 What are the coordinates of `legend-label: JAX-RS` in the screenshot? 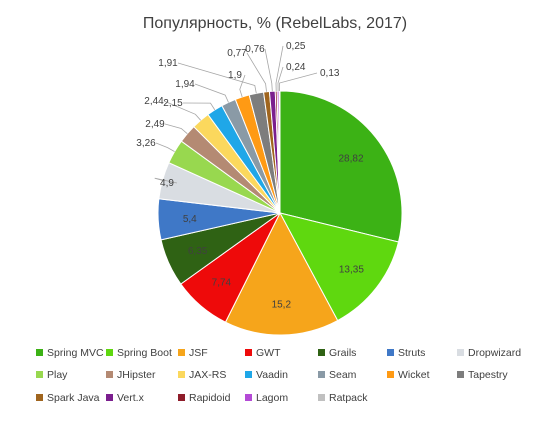 It's located at (207, 375).